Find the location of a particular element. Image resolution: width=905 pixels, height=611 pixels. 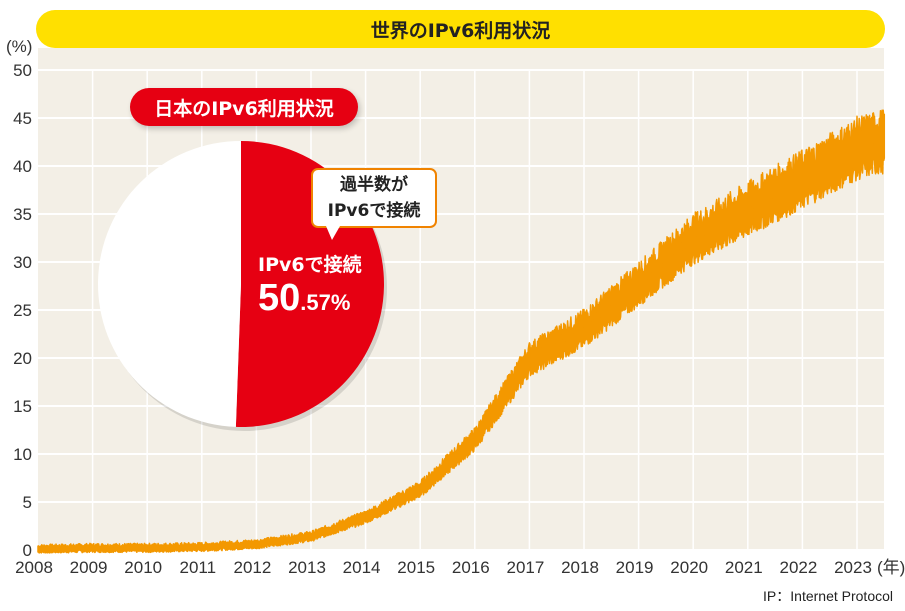

x-tick-label: 2020 is located at coordinates (689, 567).